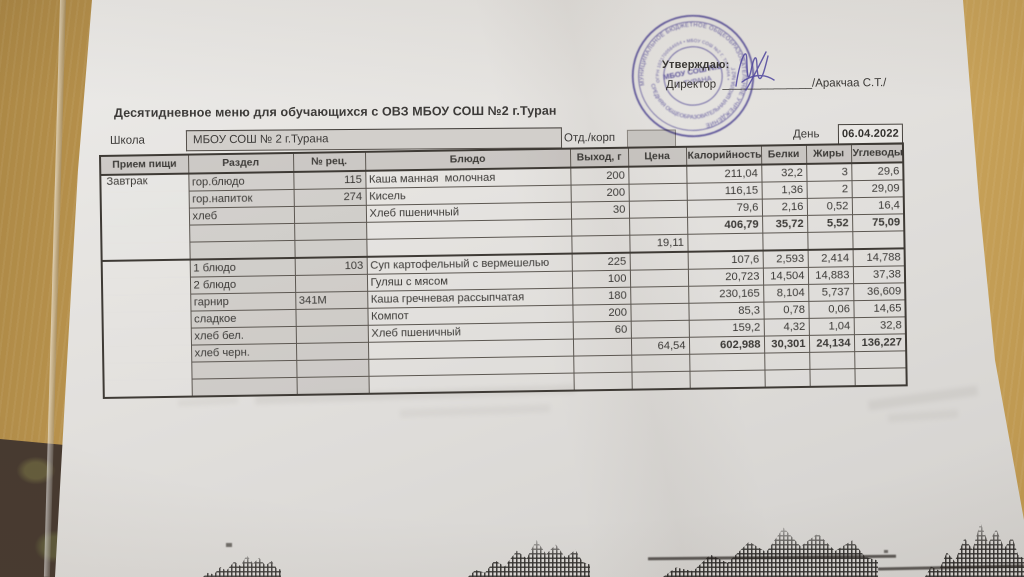  Describe the element at coordinates (784, 173) in the screenshot. I see `table-cell: 32,2` at that location.